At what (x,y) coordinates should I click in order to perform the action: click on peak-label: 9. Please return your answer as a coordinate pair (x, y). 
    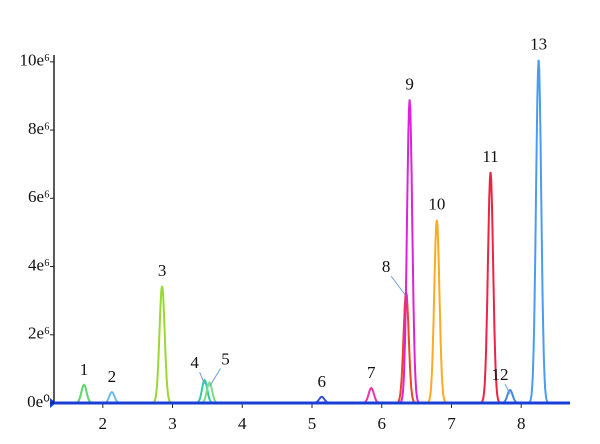
    Looking at the image, I should click on (409, 83).